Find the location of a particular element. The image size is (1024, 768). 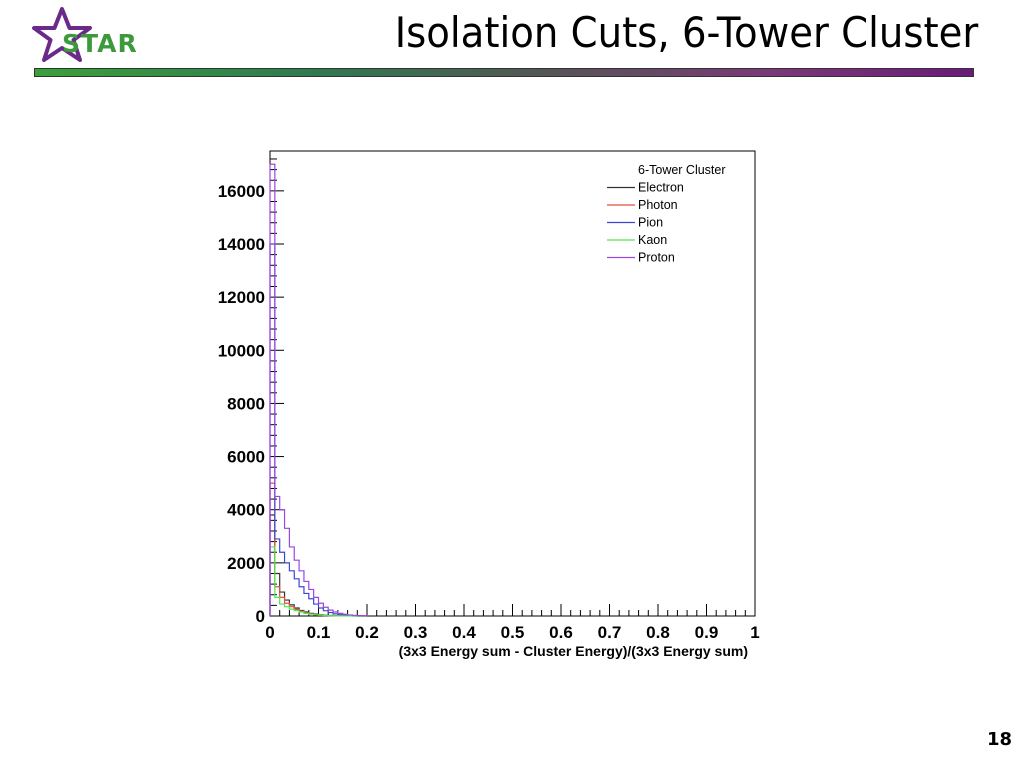

x-tick-label: 1 is located at coordinates (754, 632).